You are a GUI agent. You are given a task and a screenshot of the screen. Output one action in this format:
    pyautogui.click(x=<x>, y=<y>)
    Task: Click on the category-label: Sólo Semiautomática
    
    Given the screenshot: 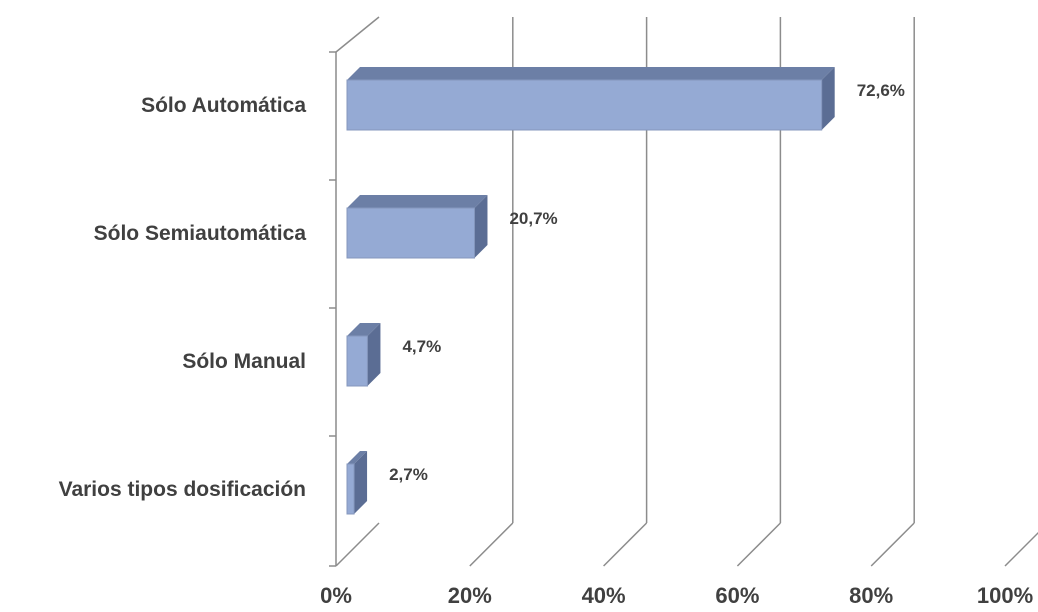 What is the action you would take?
    pyautogui.click(x=200, y=233)
    